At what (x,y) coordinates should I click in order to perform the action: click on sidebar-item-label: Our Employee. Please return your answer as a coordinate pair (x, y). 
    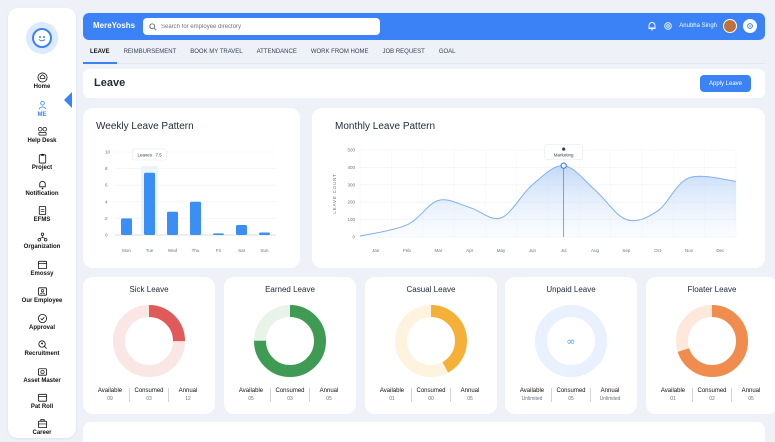
    Looking at the image, I should click on (42, 301).